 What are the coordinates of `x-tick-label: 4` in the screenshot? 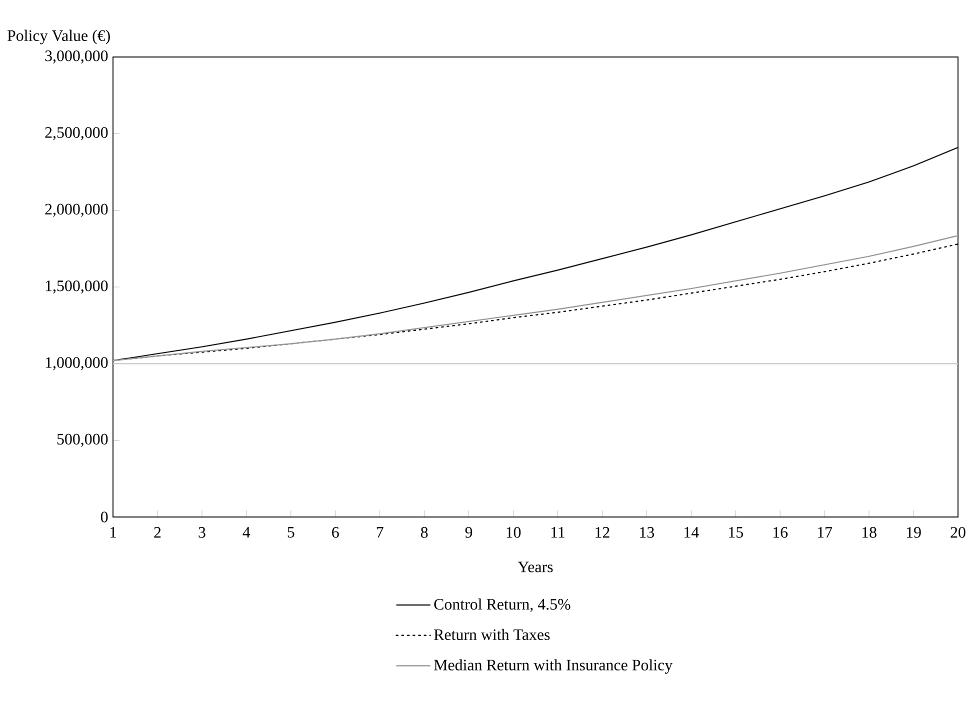 It's located at (246, 532).